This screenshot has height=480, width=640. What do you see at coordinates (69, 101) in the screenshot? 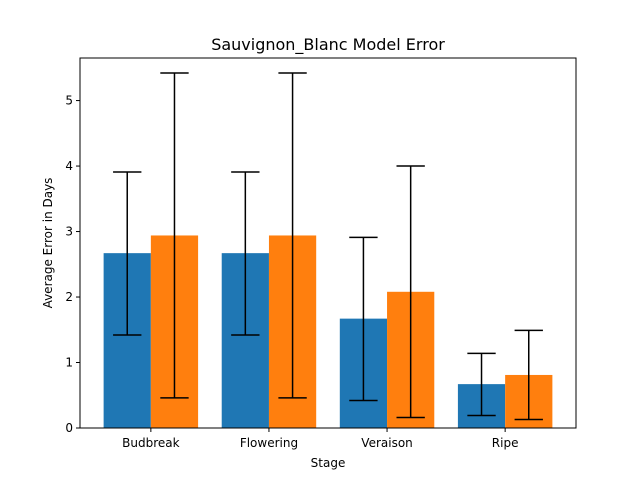
I see `y-tick-label: 5` at bounding box center [69, 101].